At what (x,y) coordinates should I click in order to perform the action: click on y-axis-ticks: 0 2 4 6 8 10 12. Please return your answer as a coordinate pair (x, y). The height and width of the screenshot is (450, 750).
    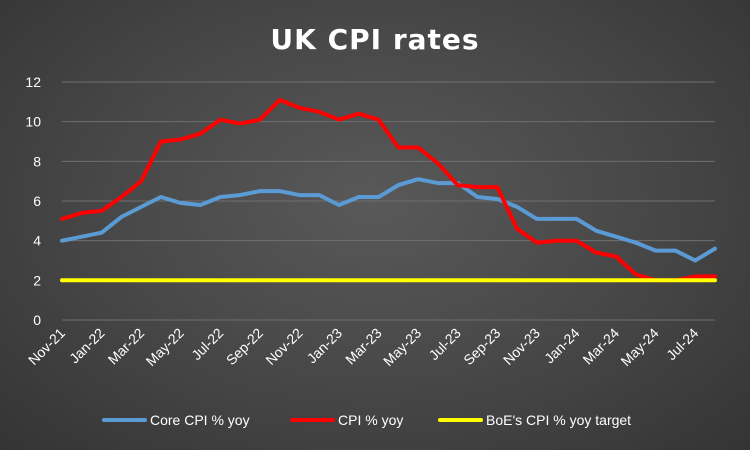
    Looking at the image, I should click on (33, 201).